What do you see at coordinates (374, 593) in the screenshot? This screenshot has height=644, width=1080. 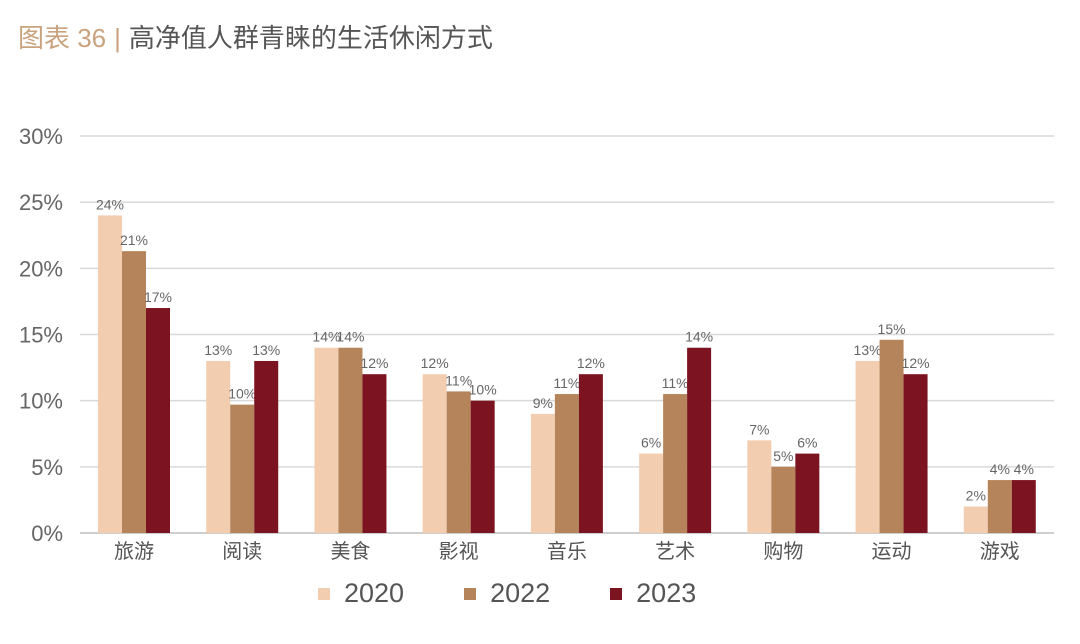 I see `legend-label-2020: 2020` at bounding box center [374, 593].